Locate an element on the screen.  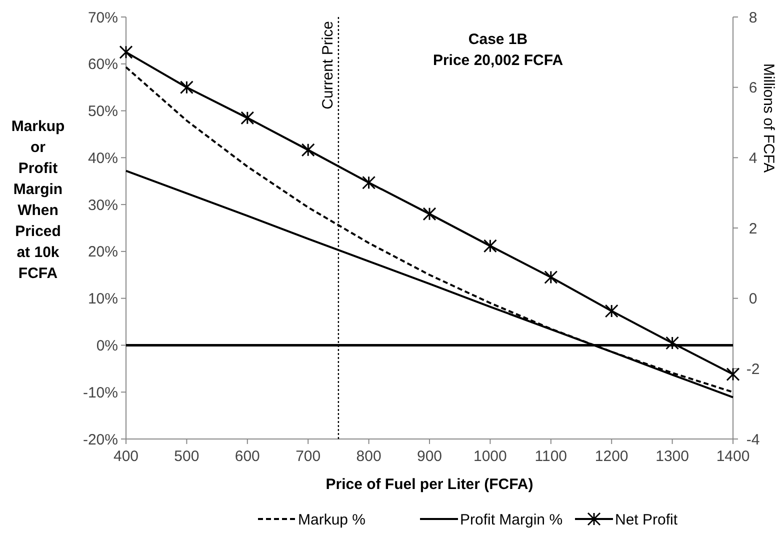
x-tick-label: 500 is located at coordinates (187, 456).